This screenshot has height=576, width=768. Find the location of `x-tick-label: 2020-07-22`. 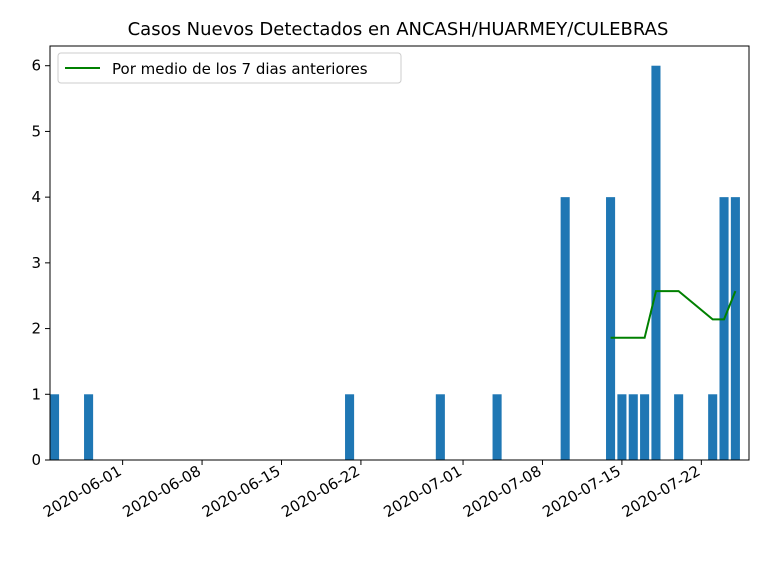

x-tick-label: 2020-07-22 is located at coordinates (661, 491).